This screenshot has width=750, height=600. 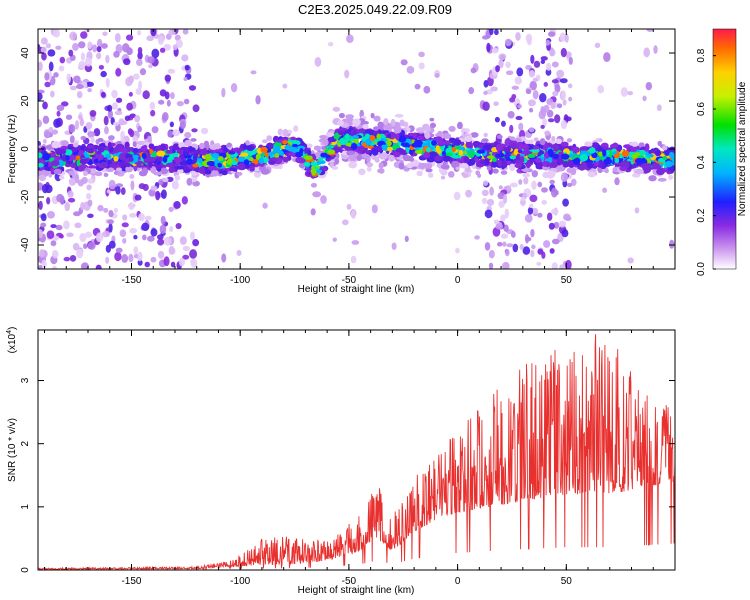 What do you see at coordinates (375, 9) in the screenshot?
I see `chart-title: C2E3.2025.049.22.09.R09` at bounding box center [375, 9].